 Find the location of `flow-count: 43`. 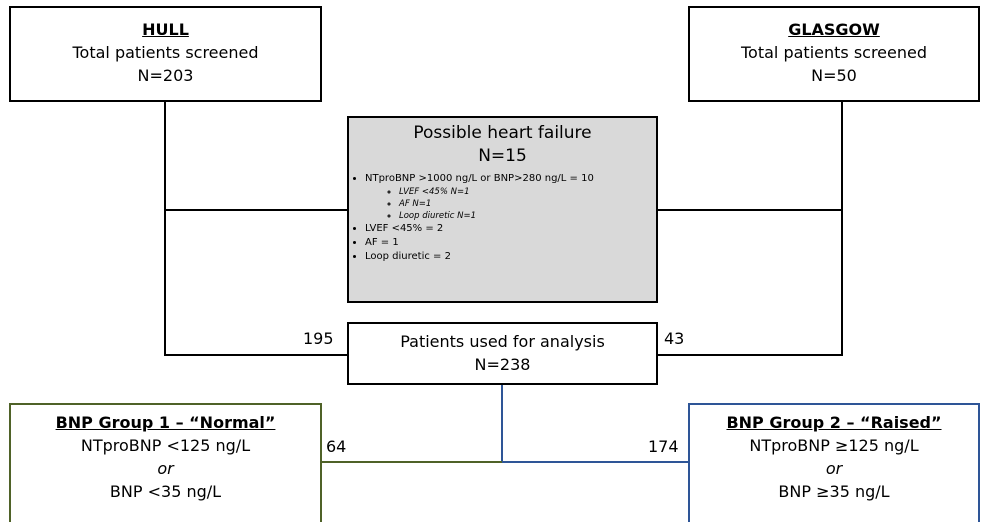

flow-count: 43 is located at coordinates (674, 338).